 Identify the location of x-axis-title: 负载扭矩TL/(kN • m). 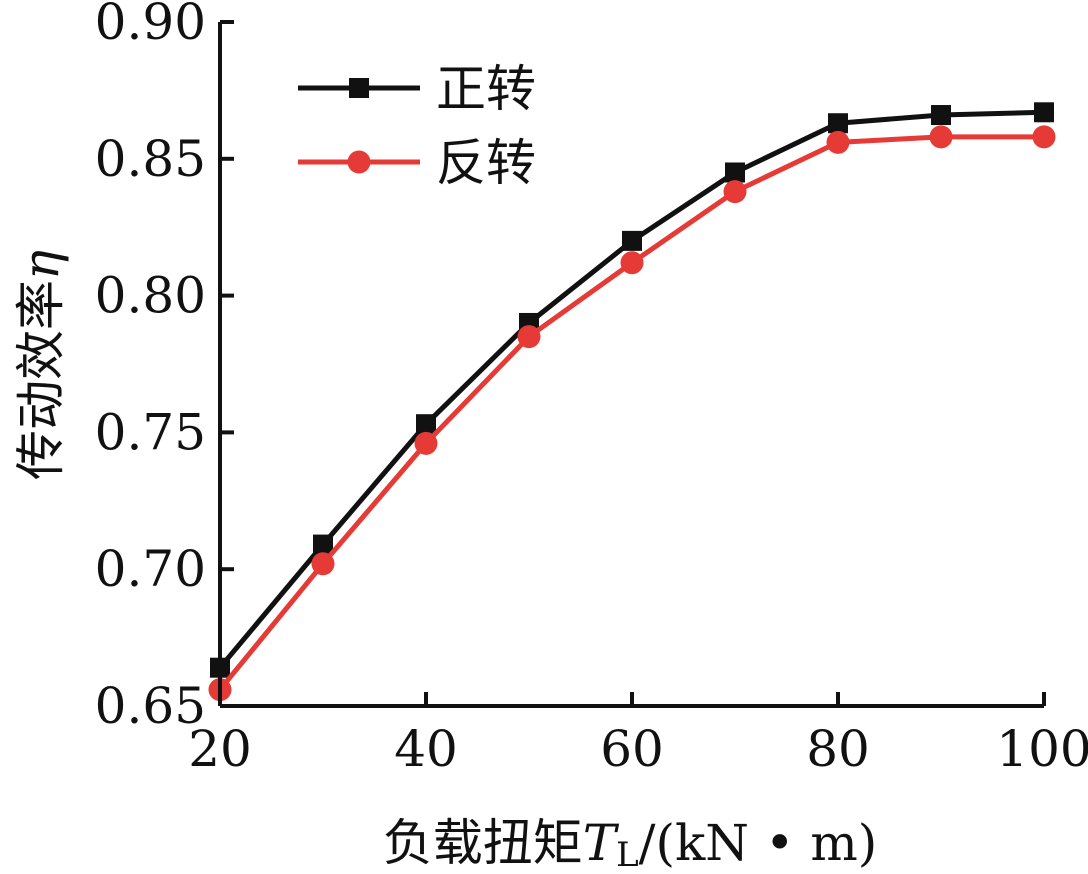
(630, 844).